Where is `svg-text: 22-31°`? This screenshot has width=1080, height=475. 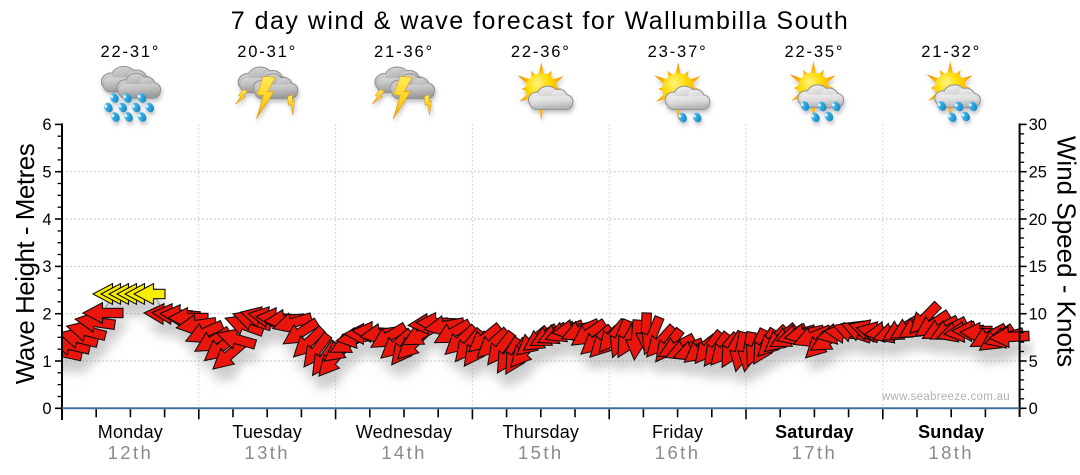 svg-text: 22-31° is located at coordinates (130, 52).